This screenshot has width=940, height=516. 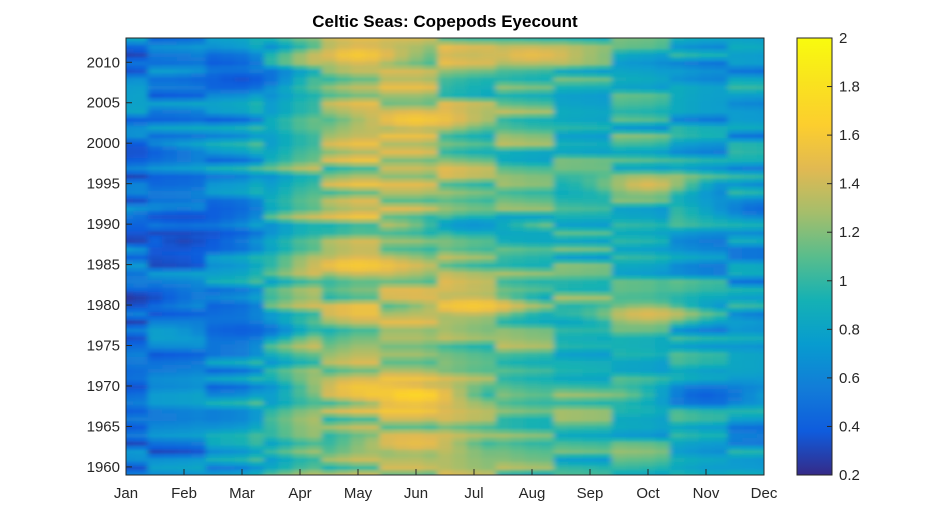 I want to click on x-tick-label: Aug, so click(x=532, y=493).